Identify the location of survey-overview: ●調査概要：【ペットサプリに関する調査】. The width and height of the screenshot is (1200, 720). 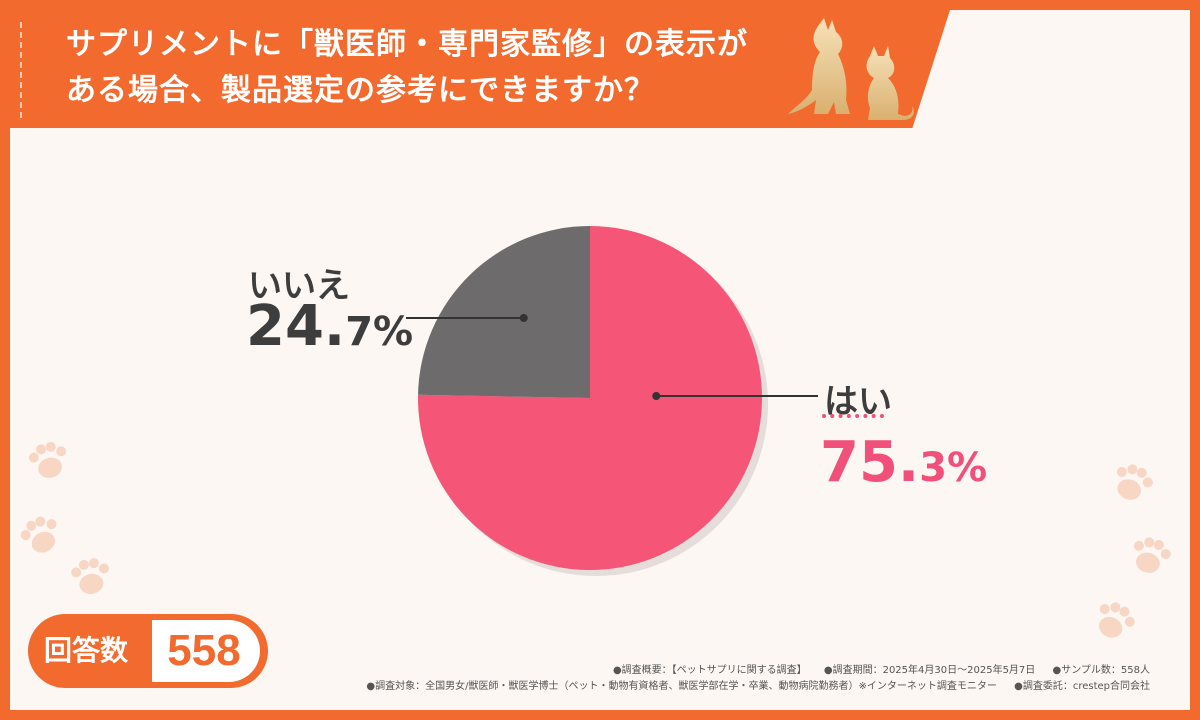
(709, 670).